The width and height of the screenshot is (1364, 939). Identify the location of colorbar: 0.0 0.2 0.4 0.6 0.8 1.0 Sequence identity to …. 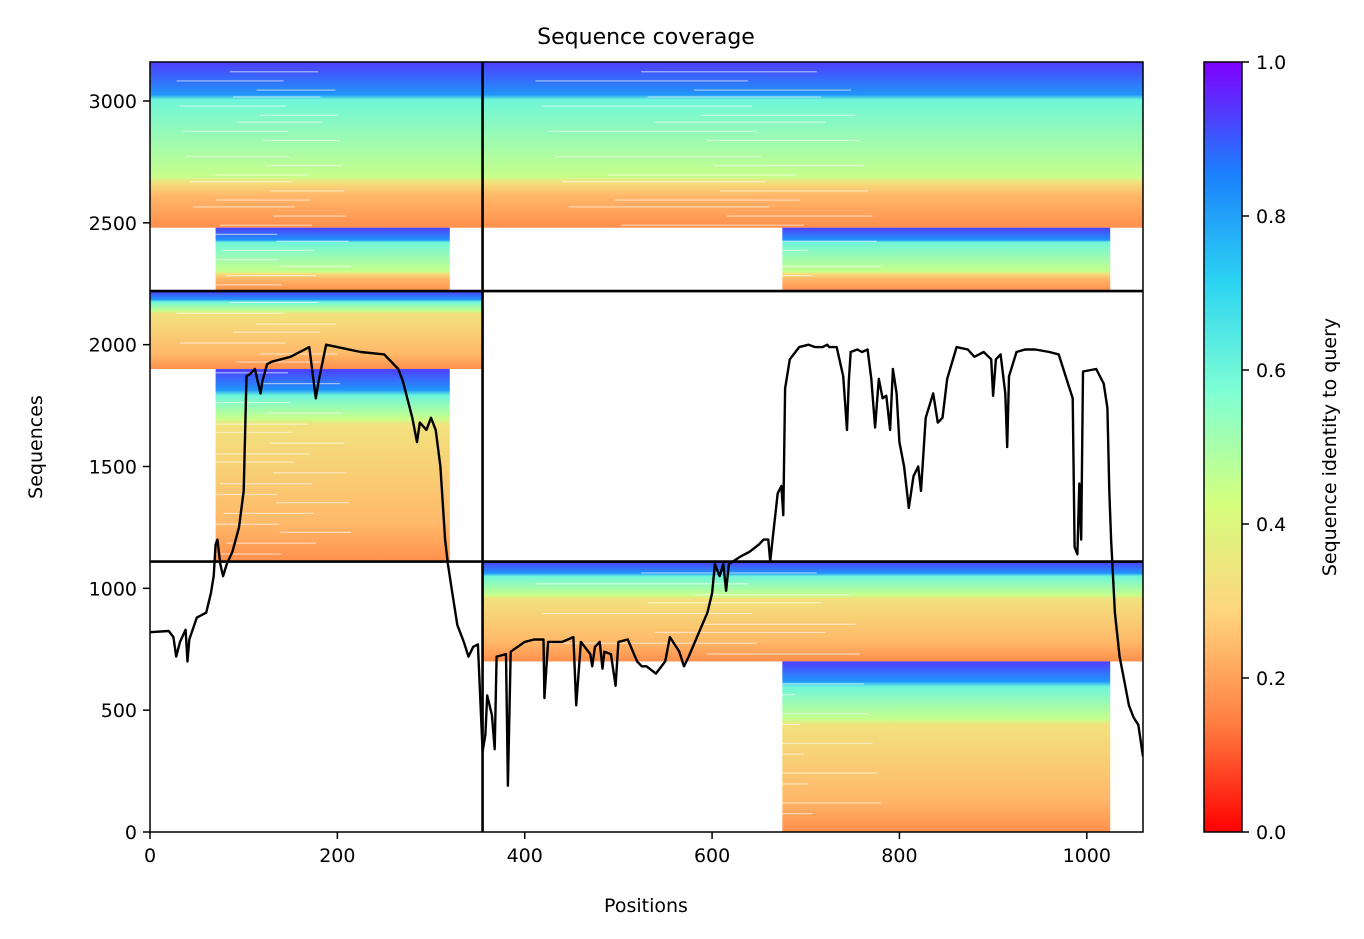
(1272, 448).